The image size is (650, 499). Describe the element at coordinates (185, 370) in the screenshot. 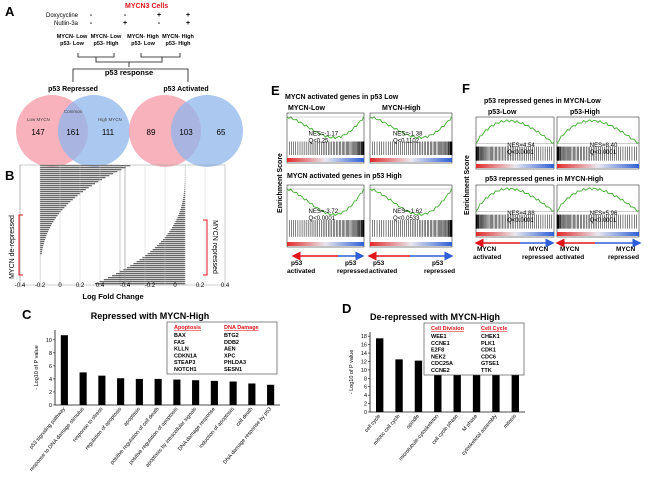

I see `gene-name: NOTCH1` at that location.